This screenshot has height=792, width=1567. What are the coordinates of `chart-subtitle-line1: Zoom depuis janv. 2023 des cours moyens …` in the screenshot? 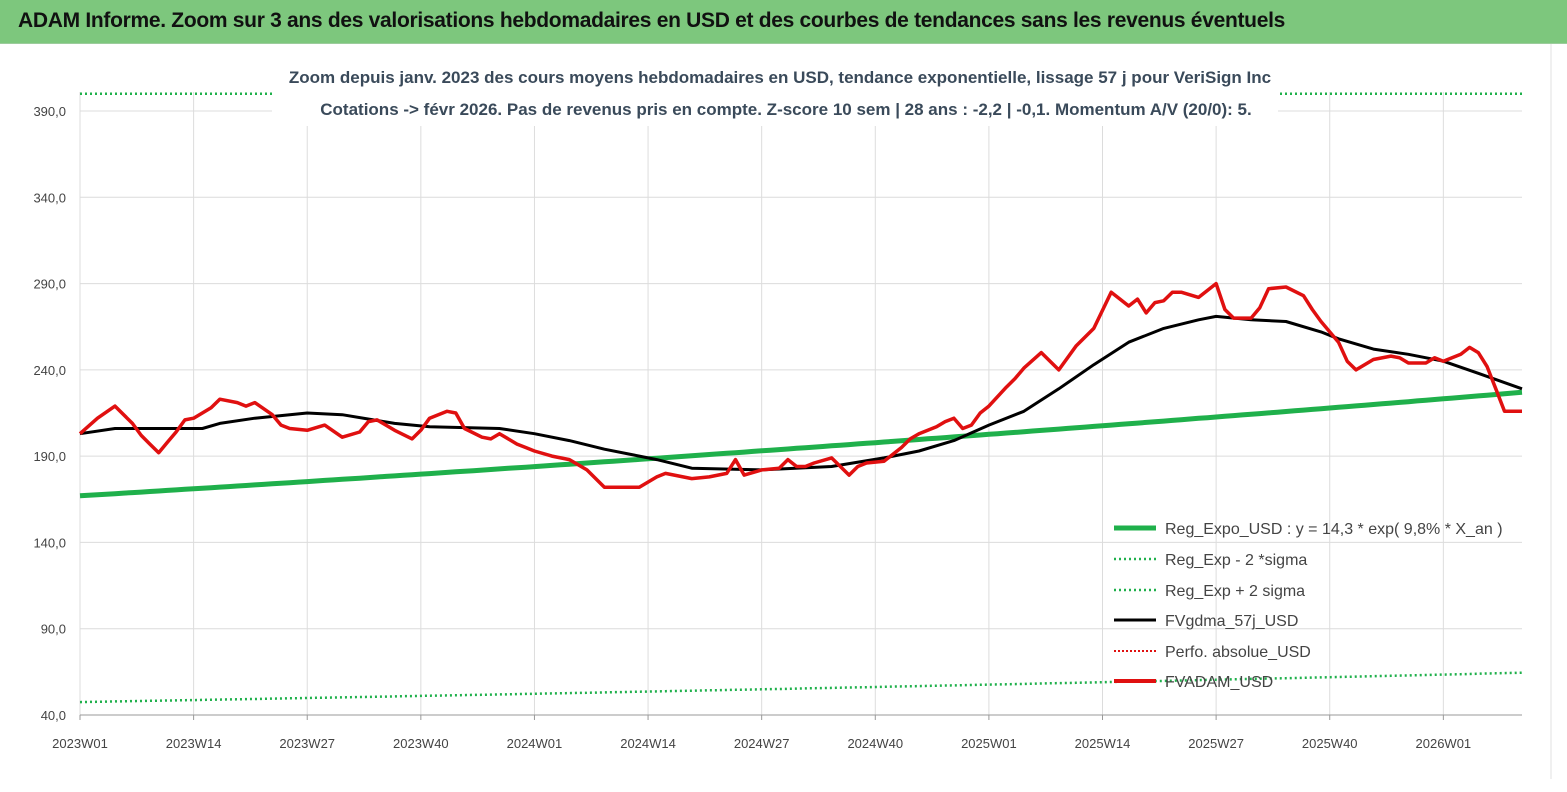 It's located at (780, 77).